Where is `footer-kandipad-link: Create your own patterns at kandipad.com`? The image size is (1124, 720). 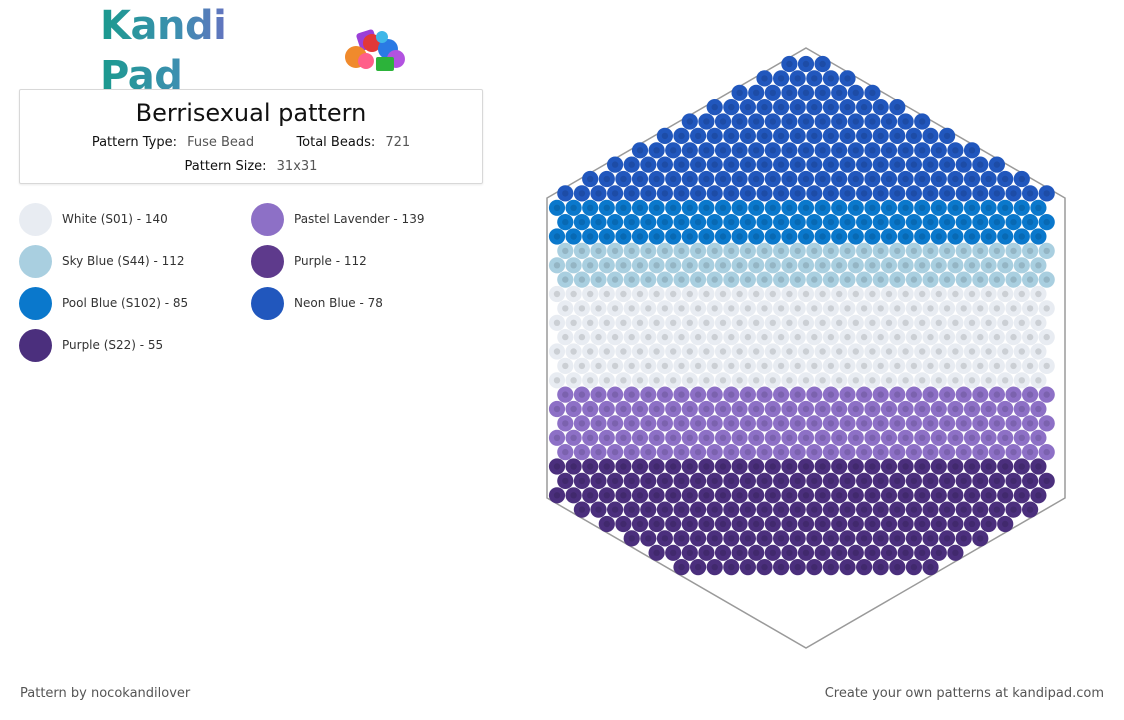
footer-kandipad-link: Create your own patterns at kandipad.com is located at coordinates (964, 693).